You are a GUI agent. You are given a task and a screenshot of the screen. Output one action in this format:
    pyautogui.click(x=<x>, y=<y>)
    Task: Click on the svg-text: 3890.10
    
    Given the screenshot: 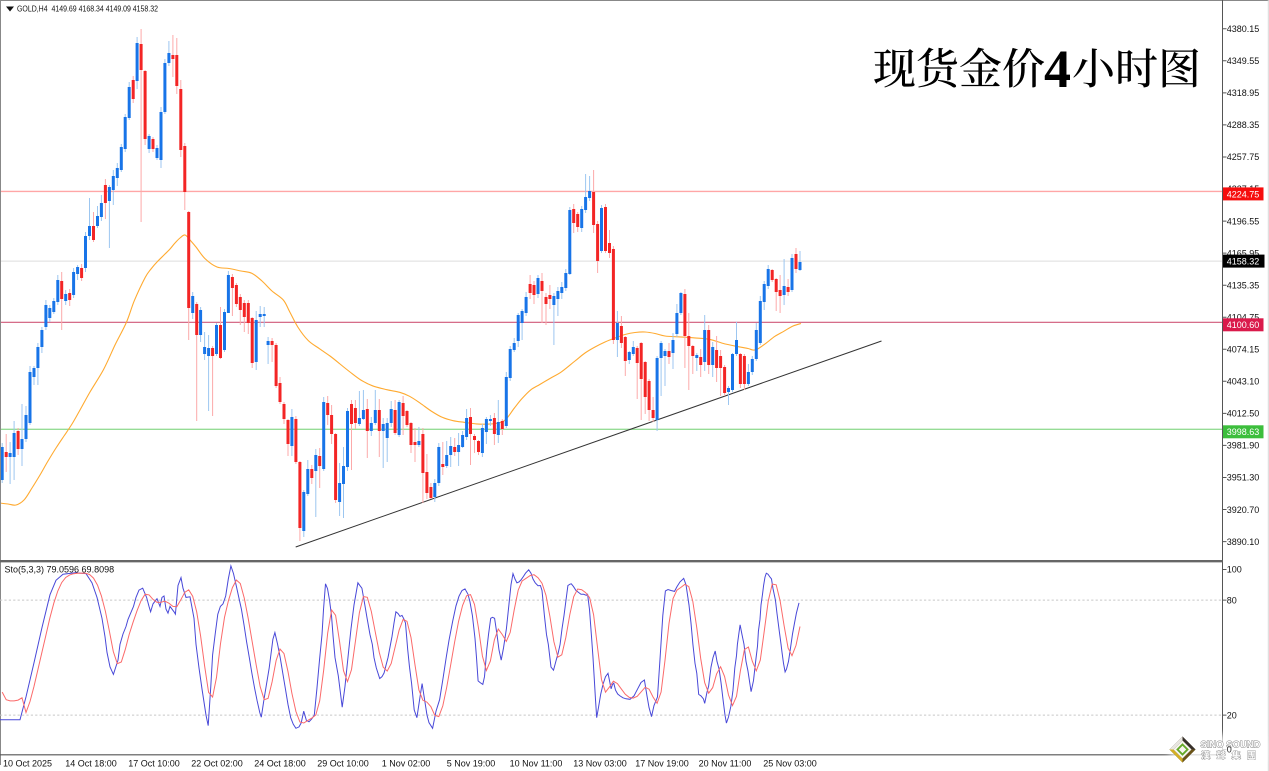 What is the action you would take?
    pyautogui.click(x=1243, y=542)
    